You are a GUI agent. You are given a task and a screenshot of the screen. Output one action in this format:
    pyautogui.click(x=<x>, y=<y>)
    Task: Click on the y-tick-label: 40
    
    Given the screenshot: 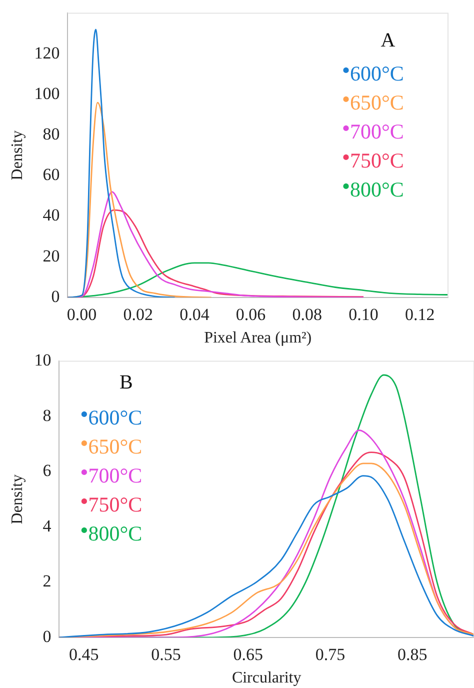 What is the action you would take?
    pyautogui.click(x=51, y=215)
    